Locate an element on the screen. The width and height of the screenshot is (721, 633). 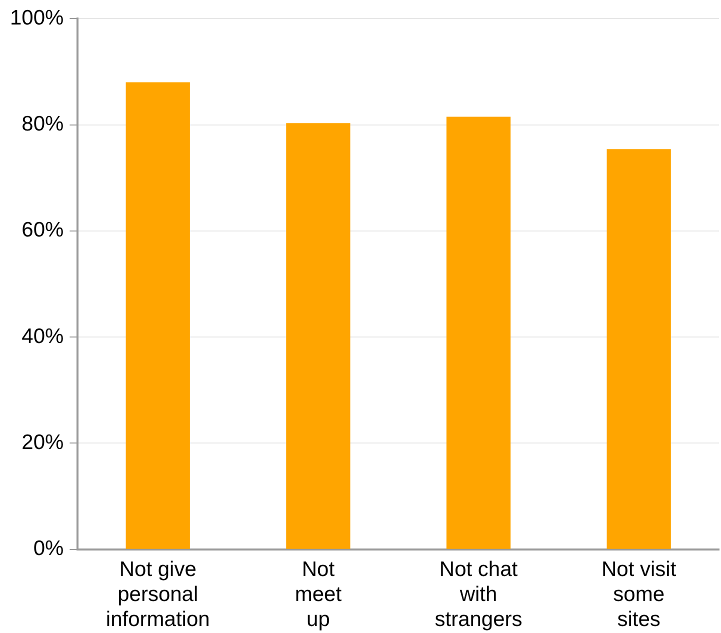
y-tick-label: 100% is located at coordinates (37, 18).